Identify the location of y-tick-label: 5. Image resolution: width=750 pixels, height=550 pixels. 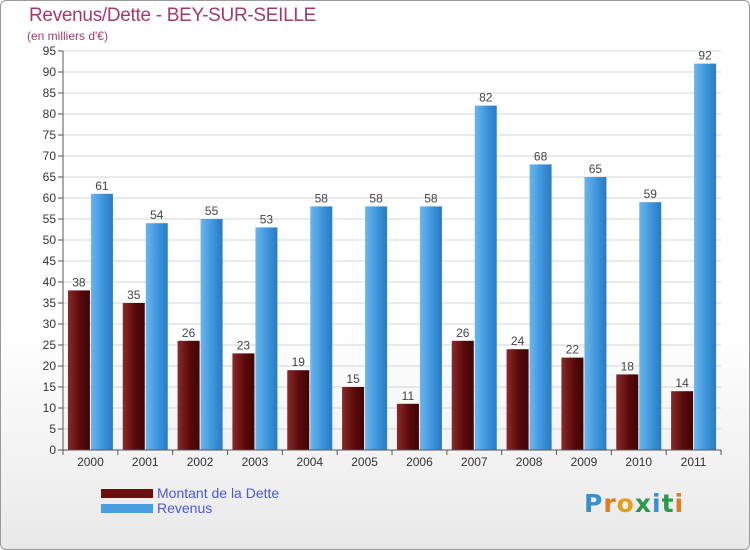
(52, 429).